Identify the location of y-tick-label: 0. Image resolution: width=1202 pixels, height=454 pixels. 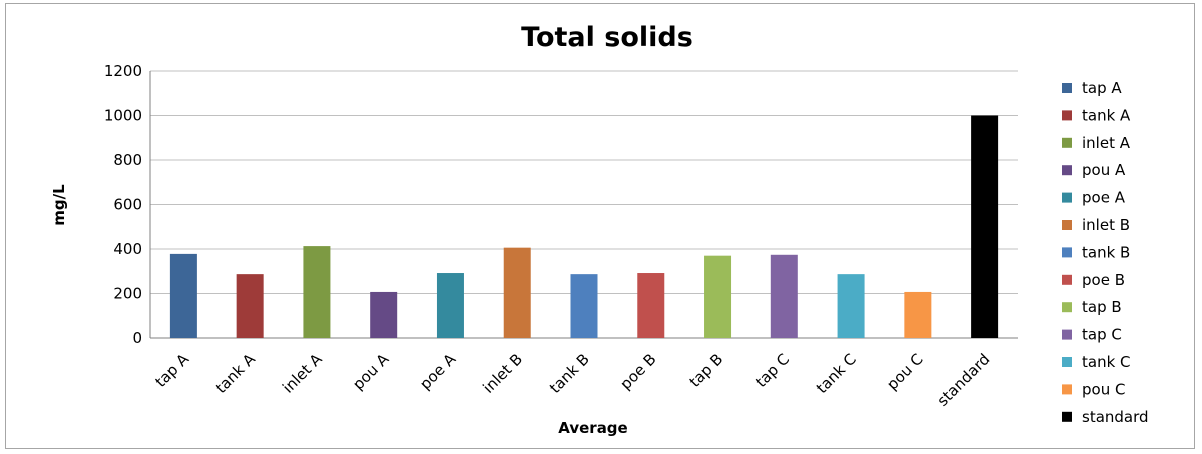
(137, 338).